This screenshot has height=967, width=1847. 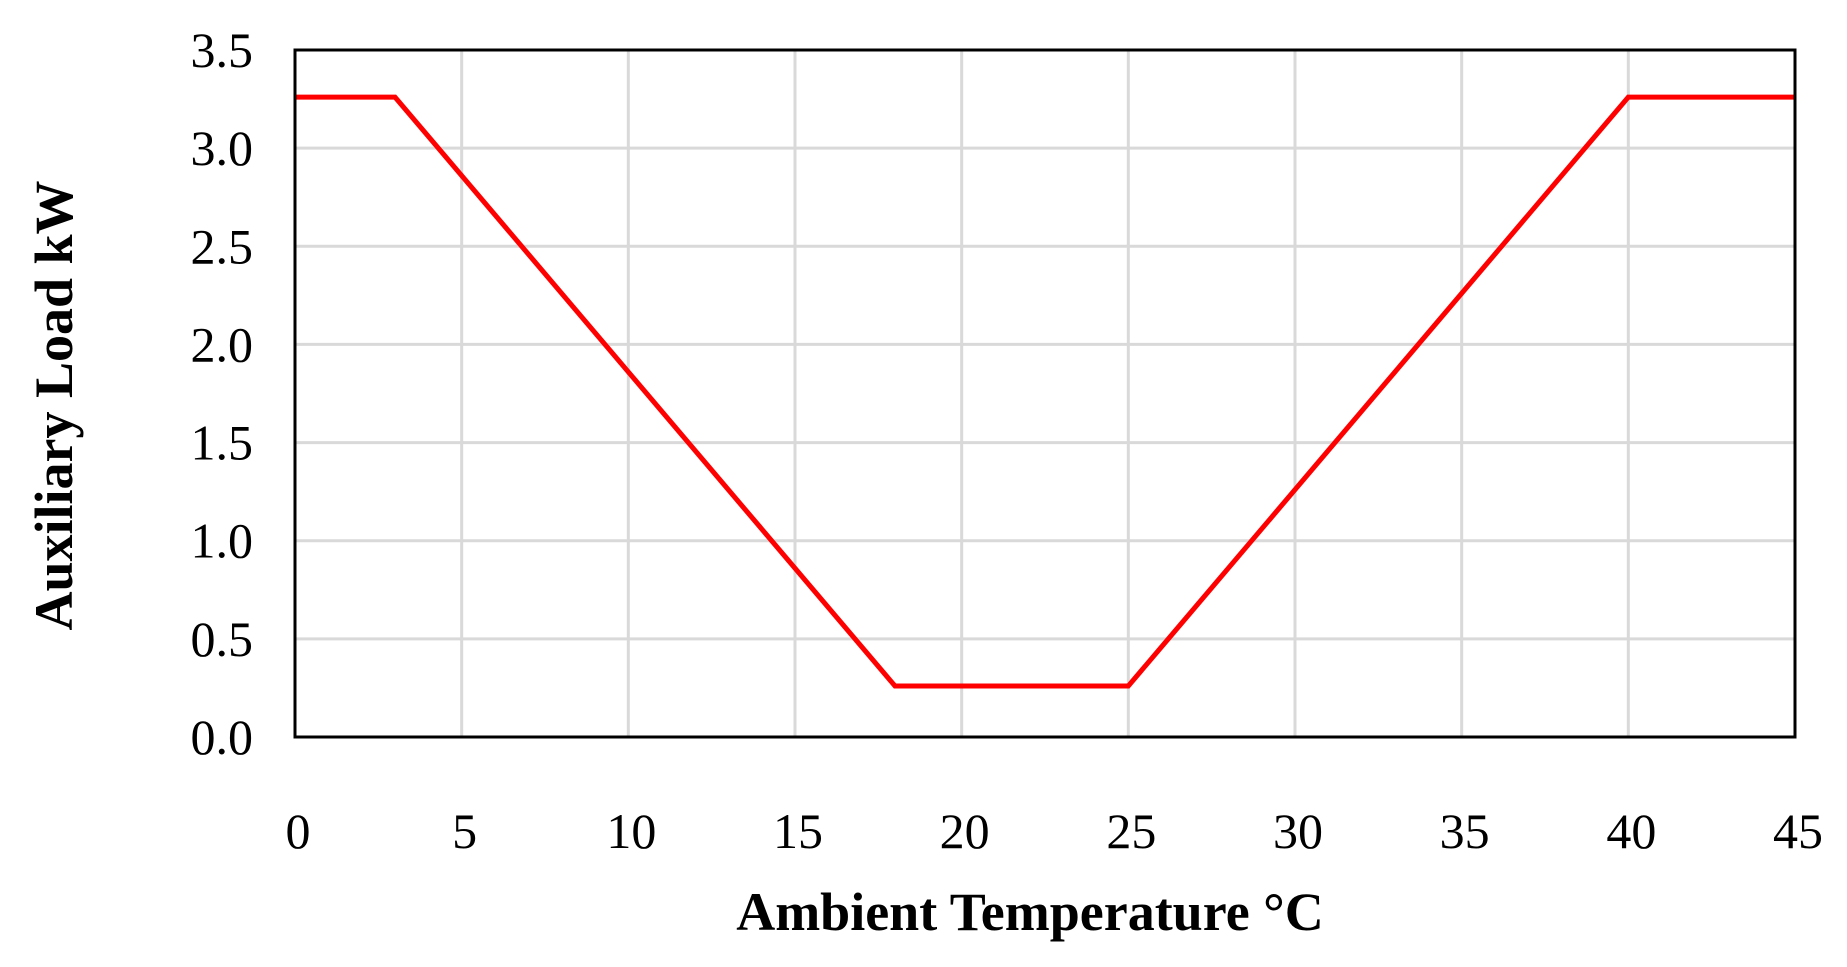 What do you see at coordinates (222, 246) in the screenshot?
I see `y-tick-label: 2.5` at bounding box center [222, 246].